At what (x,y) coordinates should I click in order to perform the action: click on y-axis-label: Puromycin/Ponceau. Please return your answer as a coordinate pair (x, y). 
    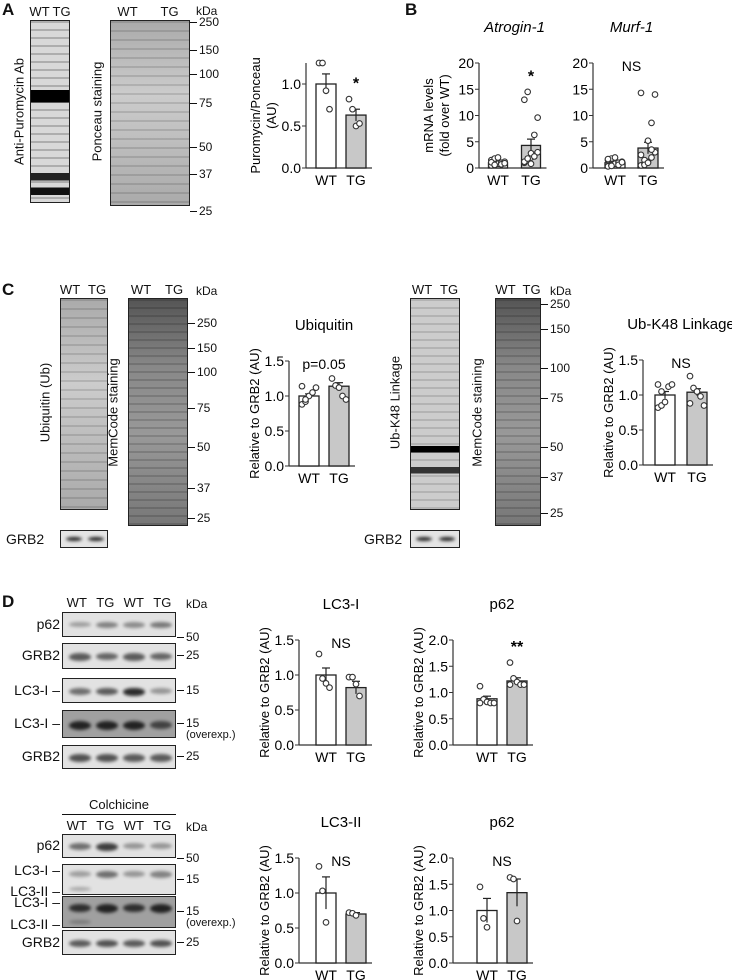
    Looking at the image, I should click on (255, 115).